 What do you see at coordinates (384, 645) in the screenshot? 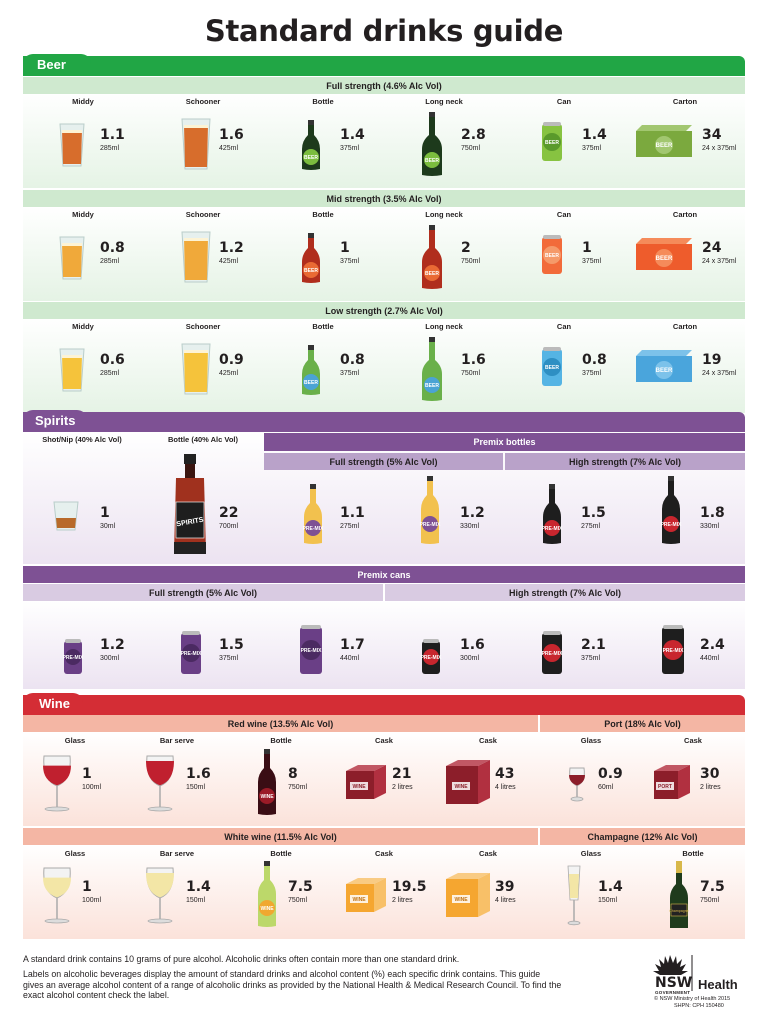
I see `spirits-cans-panel` at bounding box center [384, 645].